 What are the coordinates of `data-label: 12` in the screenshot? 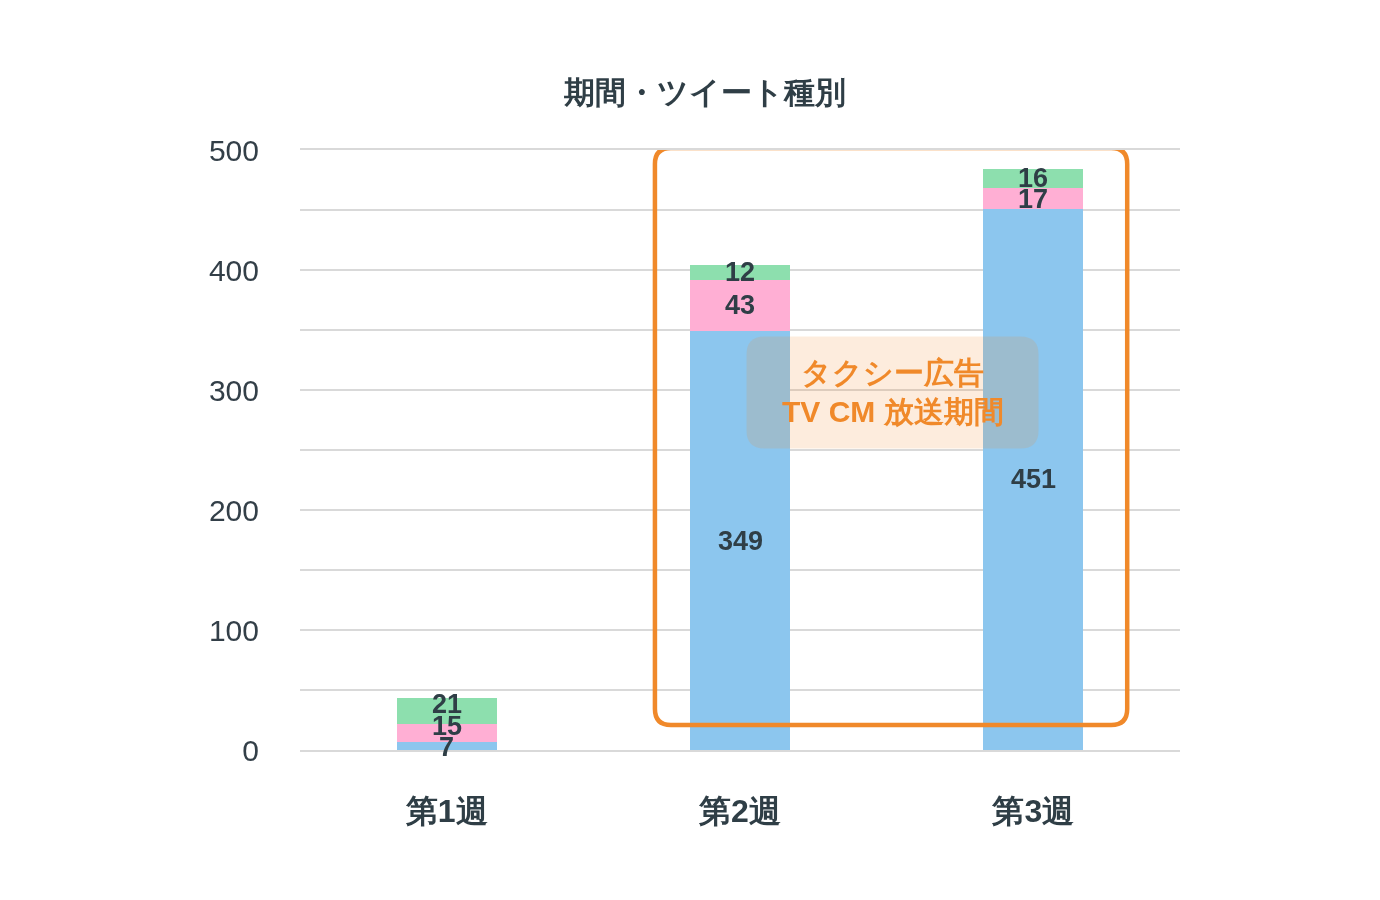 It's located at (740, 272).